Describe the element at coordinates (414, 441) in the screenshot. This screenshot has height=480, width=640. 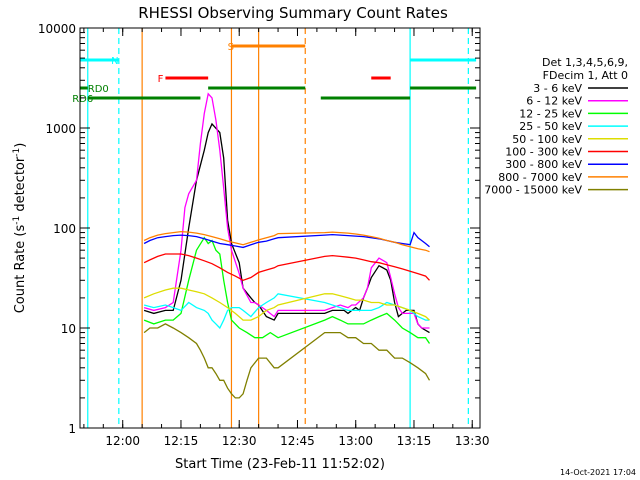
I see `x-tick-label-5: 13:15` at that location.